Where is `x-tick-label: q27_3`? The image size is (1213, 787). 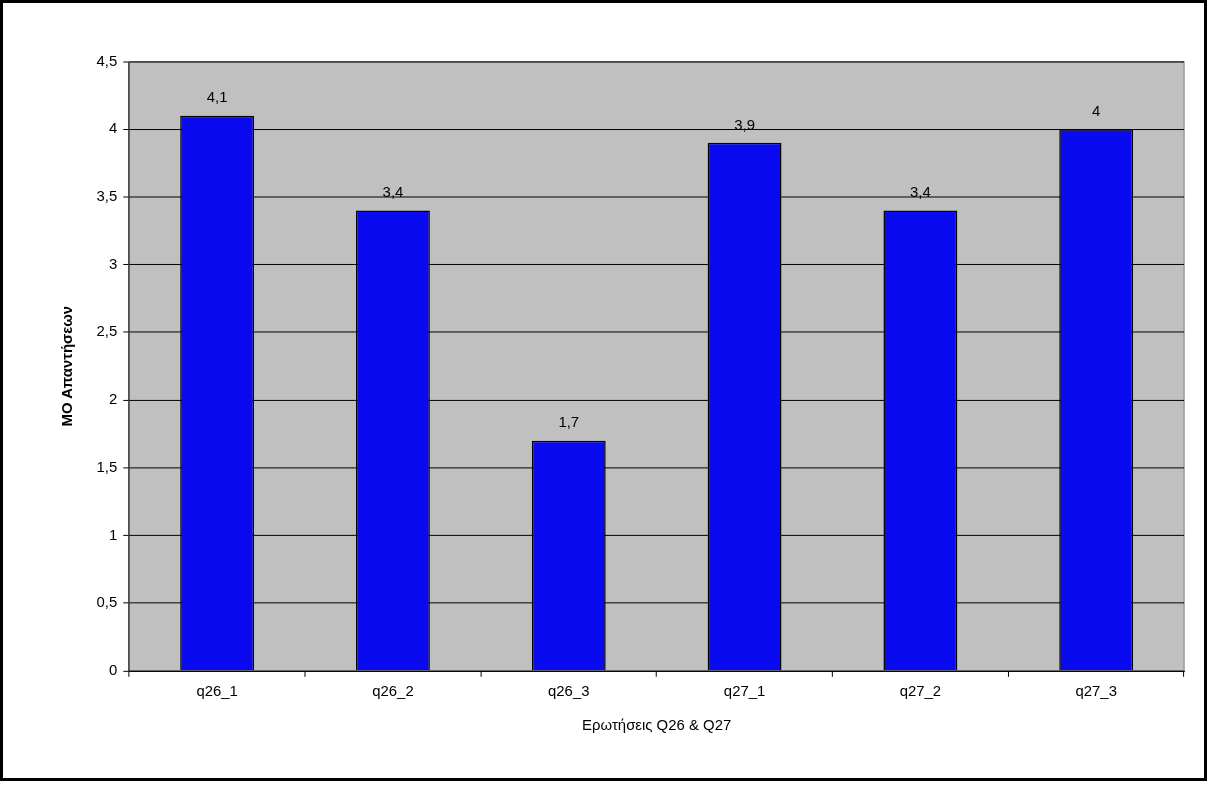 x-tick-label: q27_3 is located at coordinates (1096, 690).